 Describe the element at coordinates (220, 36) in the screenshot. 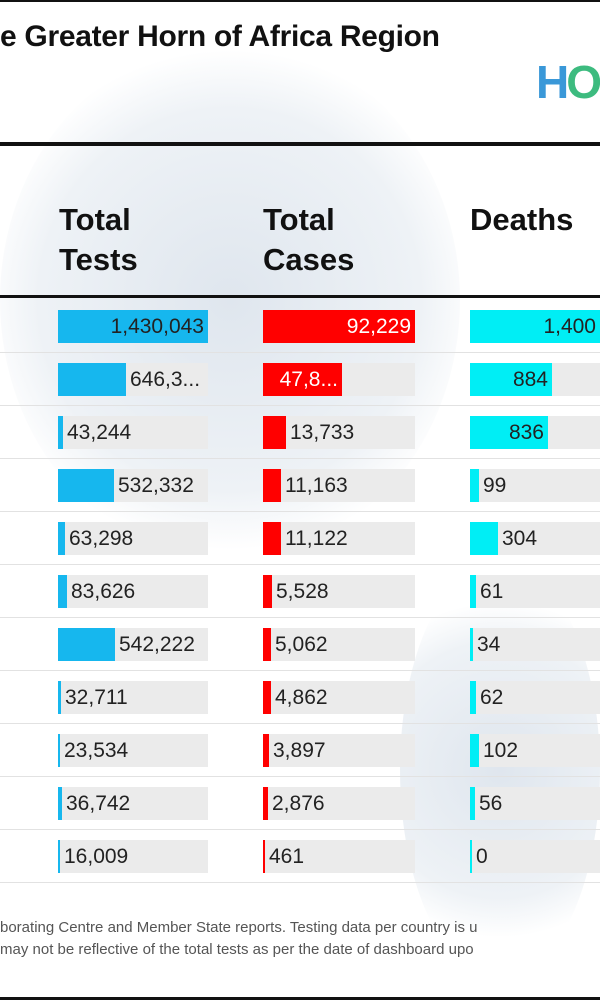

I see `page-title: e Greater Horn of Africa Region` at that location.